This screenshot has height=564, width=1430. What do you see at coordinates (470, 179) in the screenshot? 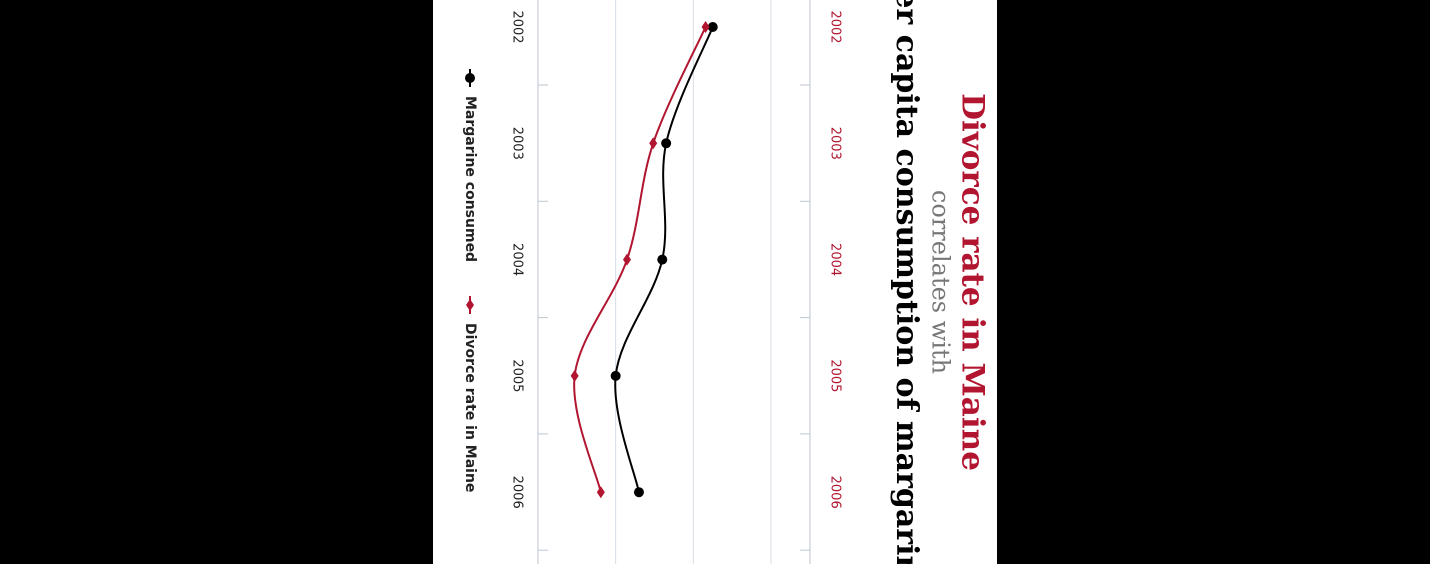
I see `legend-label: Margarine consumed` at bounding box center [470, 179].